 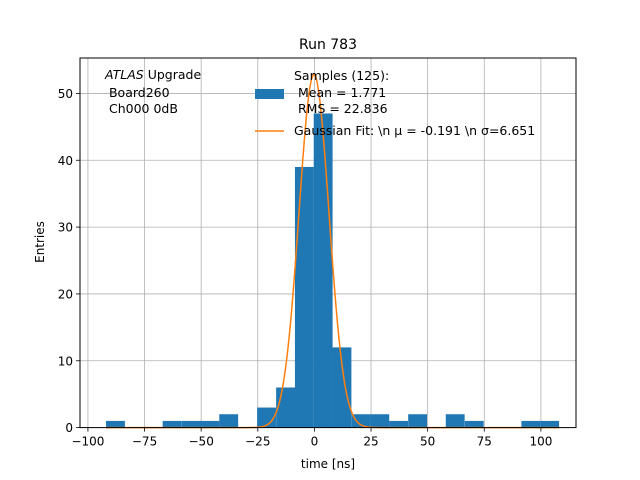 I want to click on y-tick-label: 20, so click(x=65, y=294).